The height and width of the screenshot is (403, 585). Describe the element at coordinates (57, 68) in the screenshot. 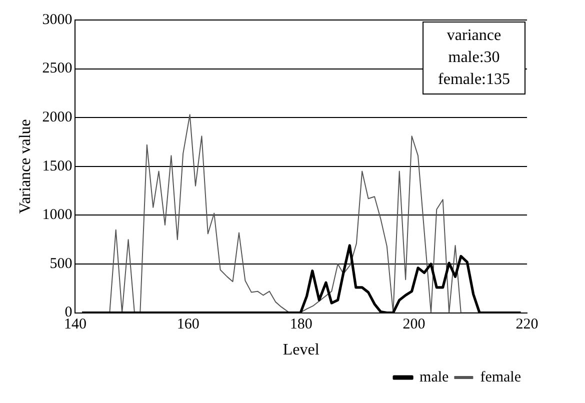

I see `y-tick-label: 2500` at that location.